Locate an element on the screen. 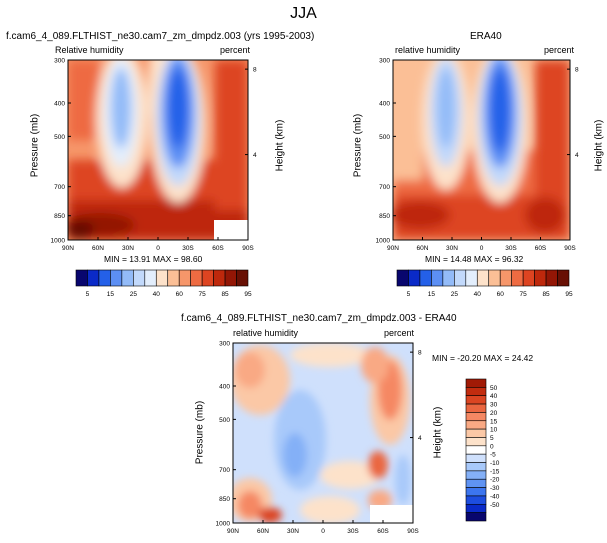 Image resolution: width=607 pixels, height=543 pixels. panel1-field is located at coordinates (158, 150).